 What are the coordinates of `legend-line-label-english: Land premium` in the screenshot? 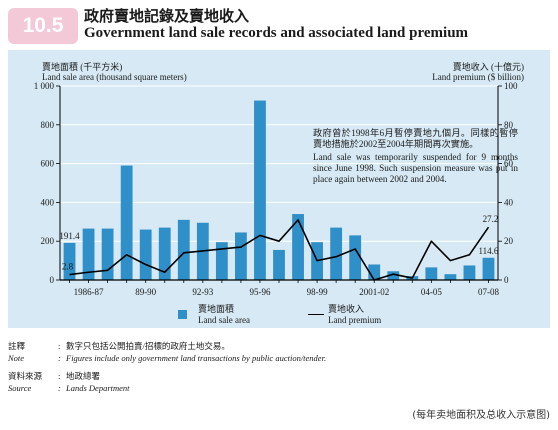 It's located at (355, 320).